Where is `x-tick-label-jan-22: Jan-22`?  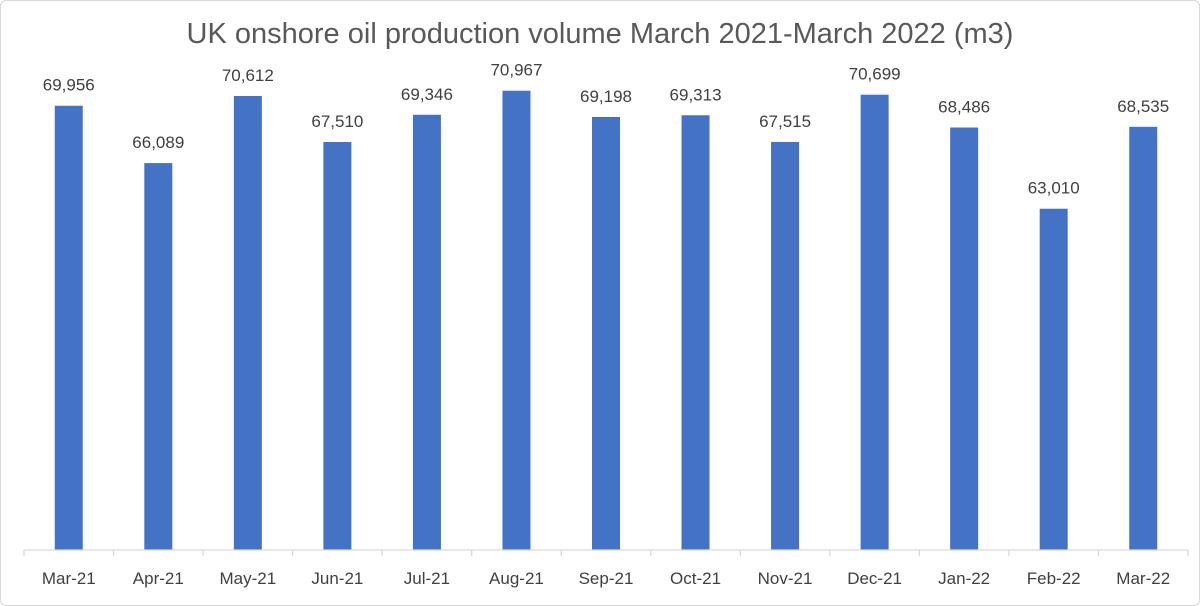 x-tick-label-jan-22: Jan-22 is located at coordinates (964, 578).